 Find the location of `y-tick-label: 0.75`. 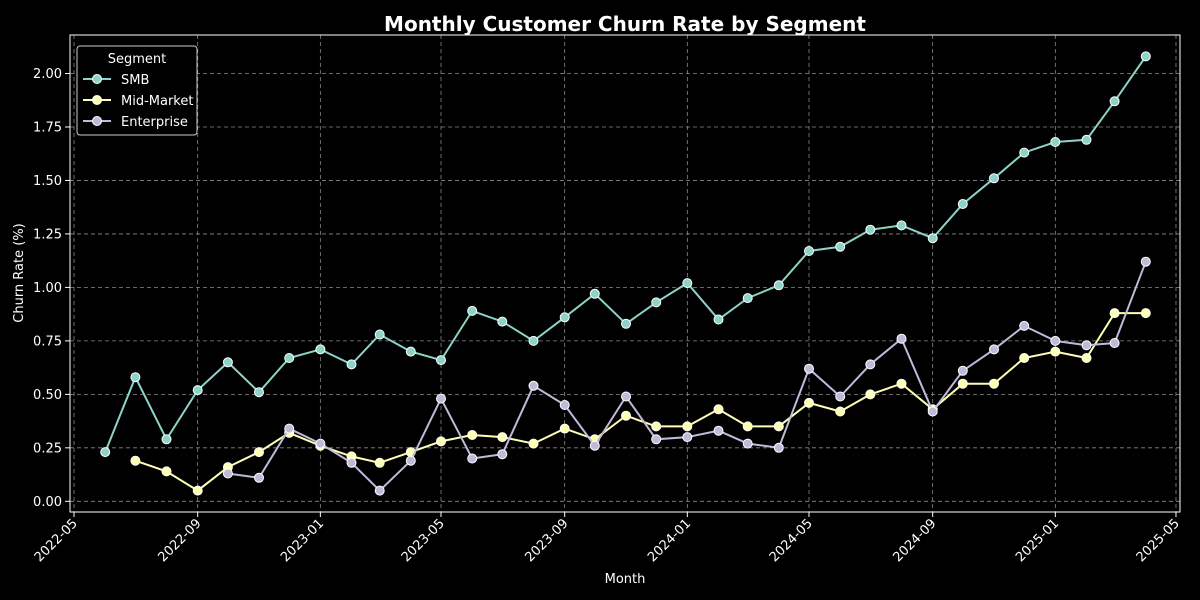

y-tick-label: 0.75 is located at coordinates (47, 341).